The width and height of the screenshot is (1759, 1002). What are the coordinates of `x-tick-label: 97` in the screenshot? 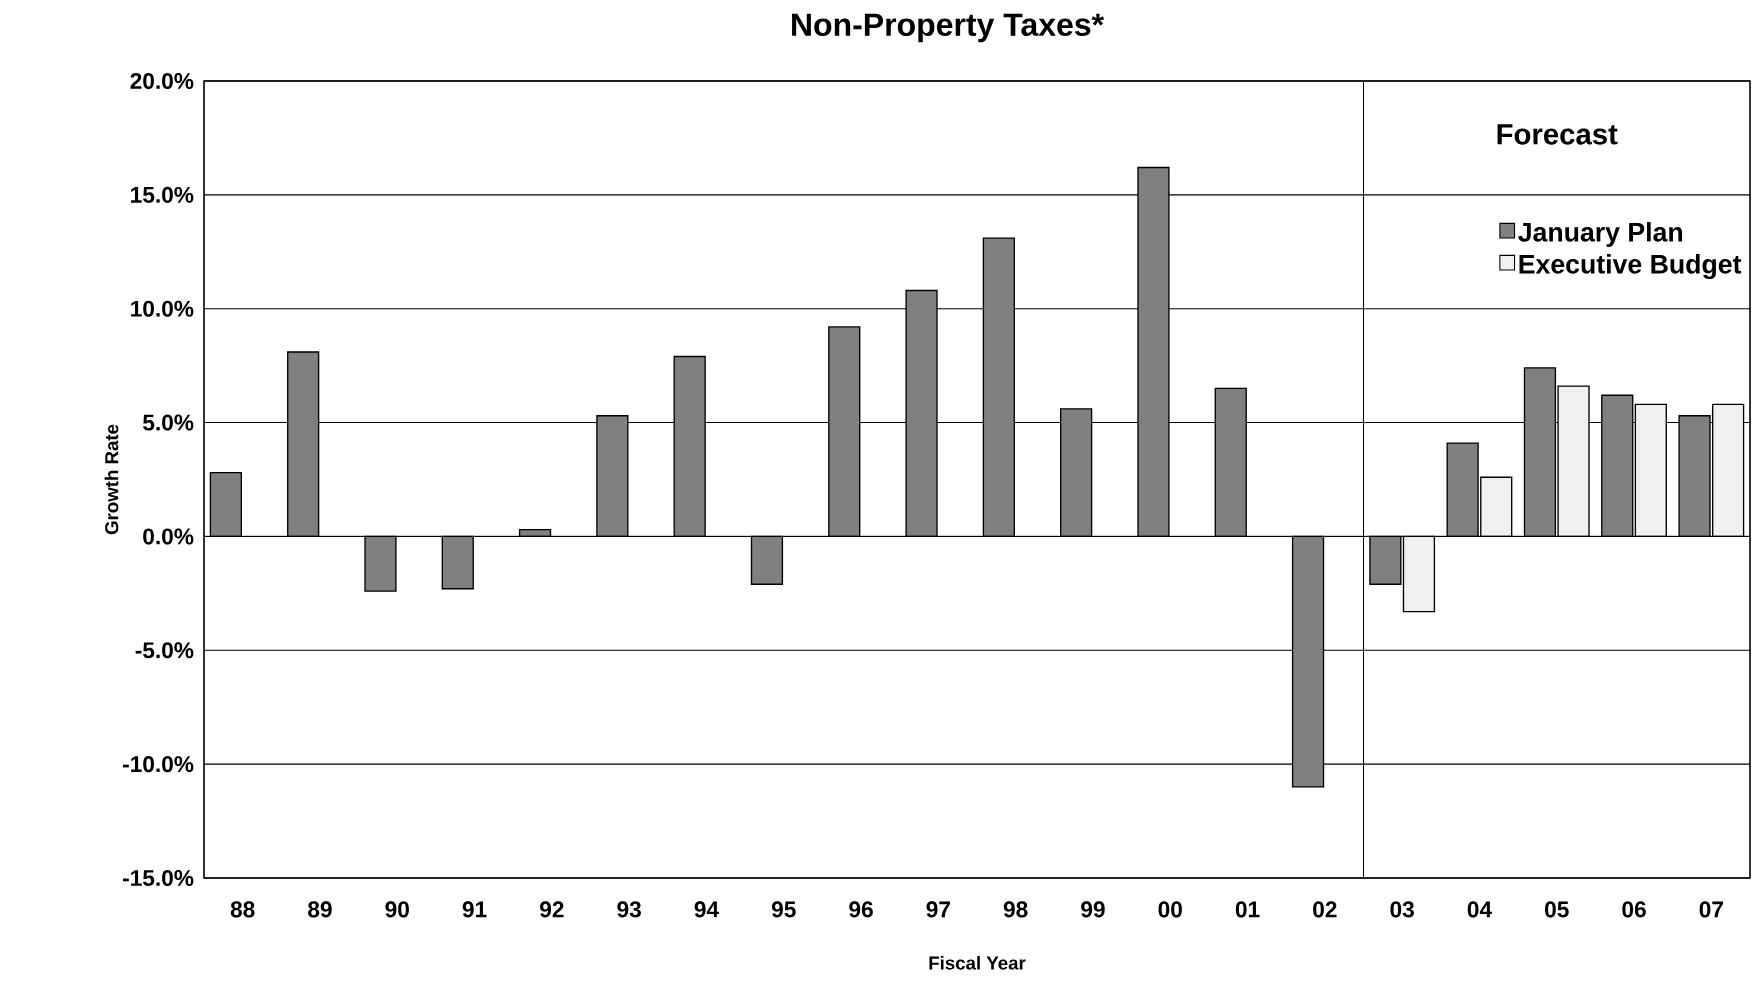 It's located at (938, 909).